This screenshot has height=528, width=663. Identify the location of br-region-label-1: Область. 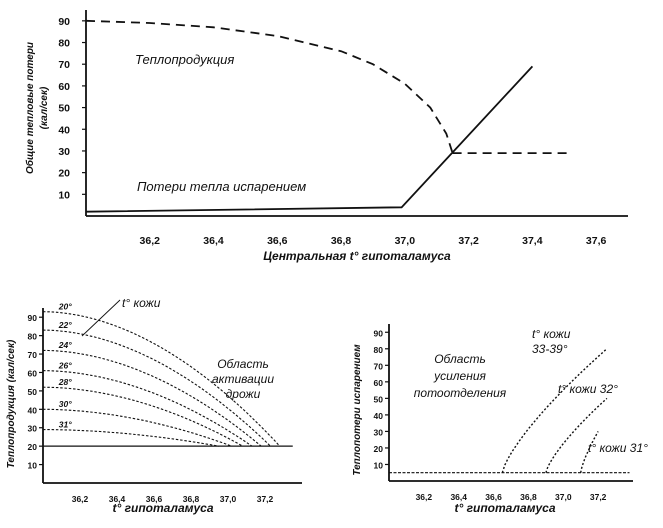
(460, 359).